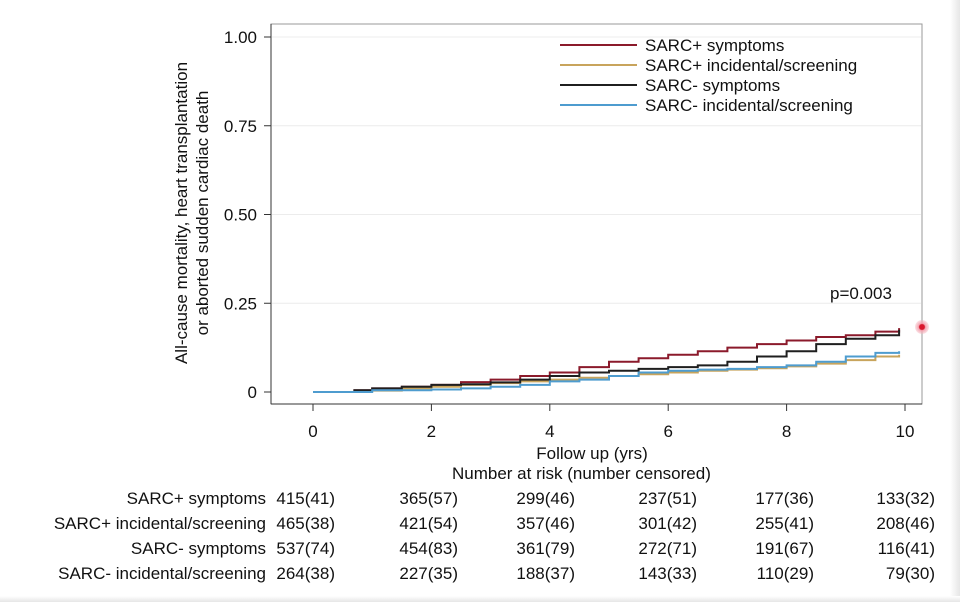 Image resolution: width=960 pixels, height=602 pixels. What do you see at coordinates (252, 392) in the screenshot?
I see `y-tick-label: 0` at bounding box center [252, 392].